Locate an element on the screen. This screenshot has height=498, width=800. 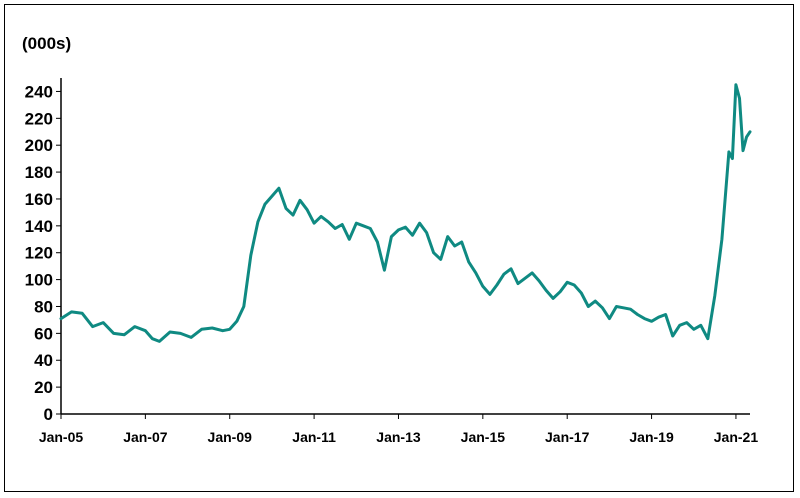
y-tick-label: 80 is located at coordinates (43, 306).